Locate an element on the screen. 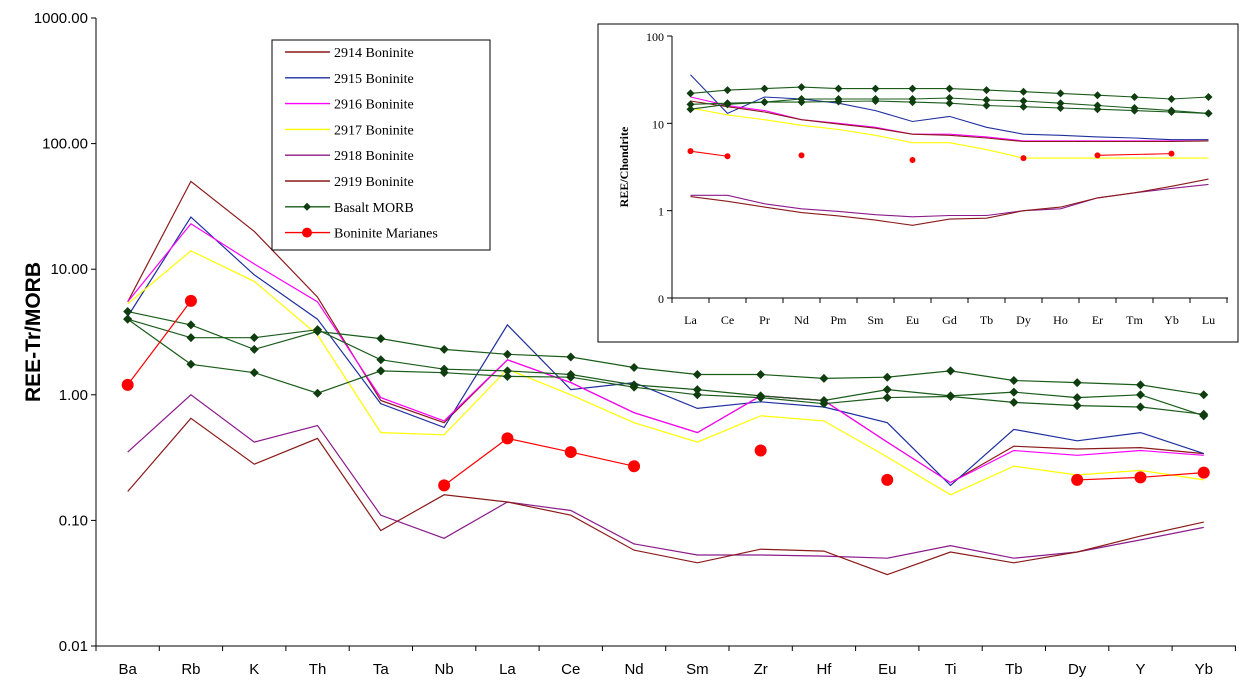 Image resolution: width=1247 pixels, height=692 pixels. main-x-tick-label-hf: Hf is located at coordinates (824, 669).